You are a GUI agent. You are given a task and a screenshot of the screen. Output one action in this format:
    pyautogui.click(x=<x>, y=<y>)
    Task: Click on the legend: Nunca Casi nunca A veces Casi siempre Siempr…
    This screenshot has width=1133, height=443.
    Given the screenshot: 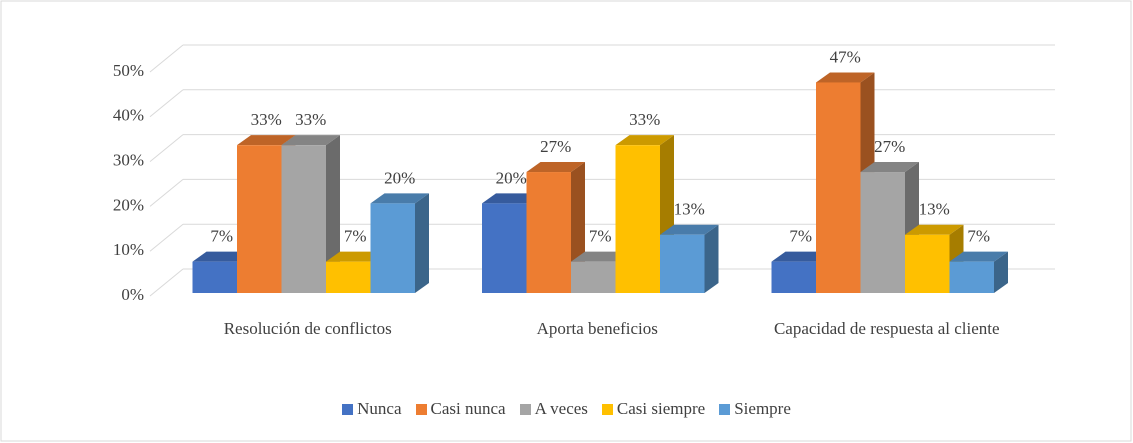 What is the action you would take?
    pyautogui.click(x=566, y=409)
    